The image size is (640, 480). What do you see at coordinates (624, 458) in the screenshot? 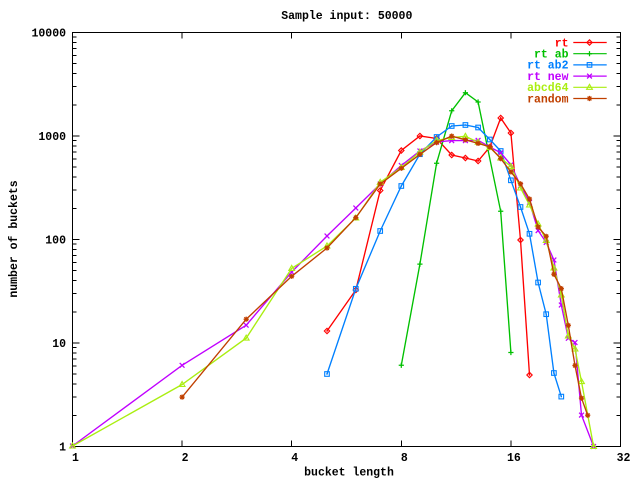
I see `svg-text: 32` at bounding box center [624, 458].